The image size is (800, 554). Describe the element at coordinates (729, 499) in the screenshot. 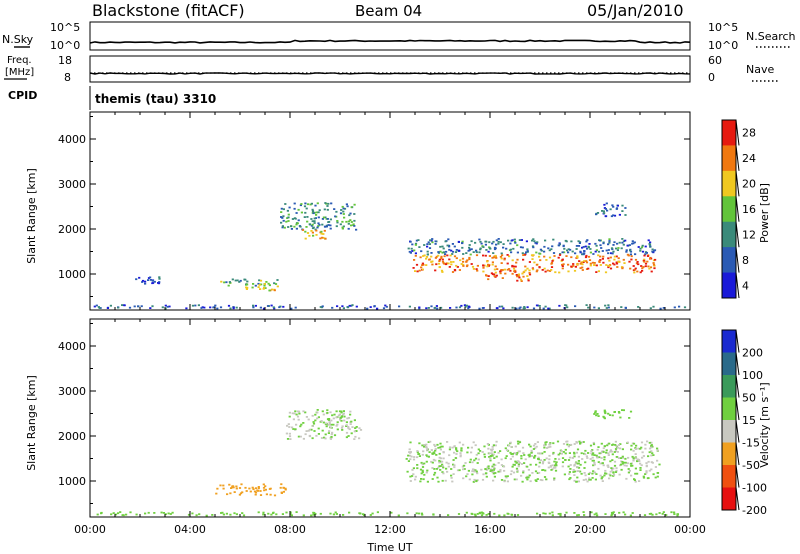

I see `velocity-colorbar-swatch` at that location.